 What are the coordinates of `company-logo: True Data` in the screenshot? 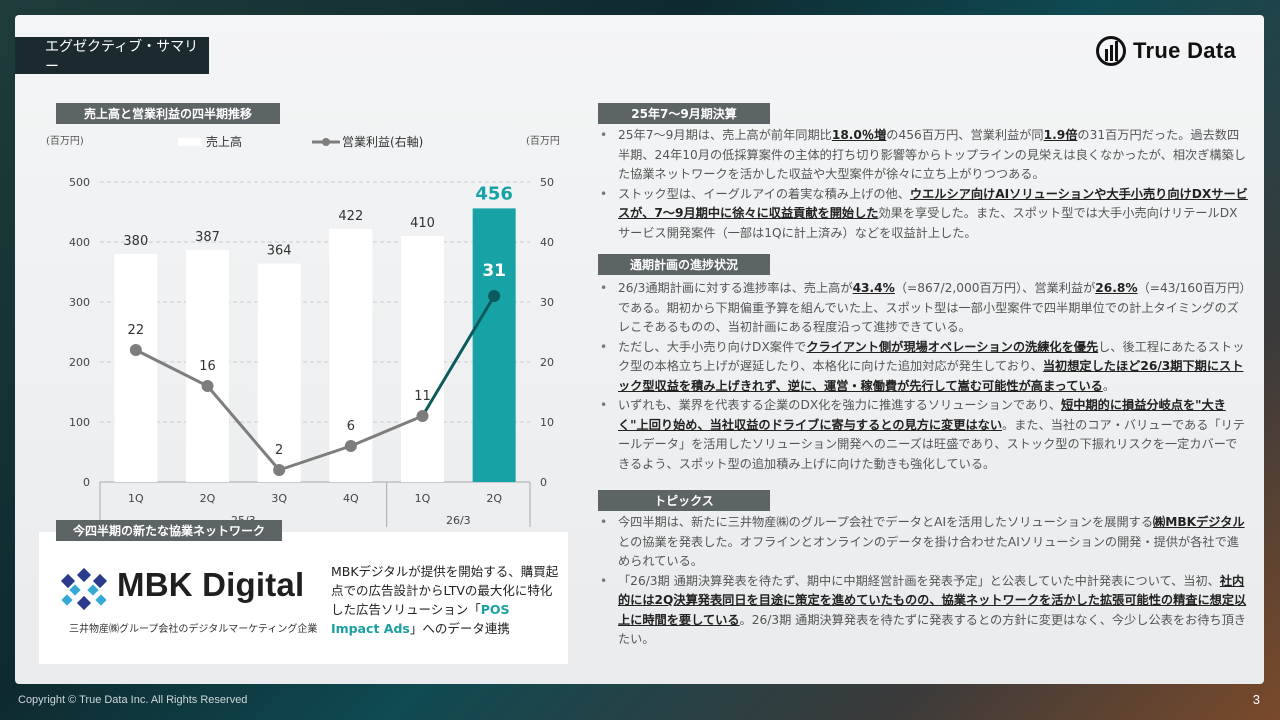 It's located at (1165, 51).